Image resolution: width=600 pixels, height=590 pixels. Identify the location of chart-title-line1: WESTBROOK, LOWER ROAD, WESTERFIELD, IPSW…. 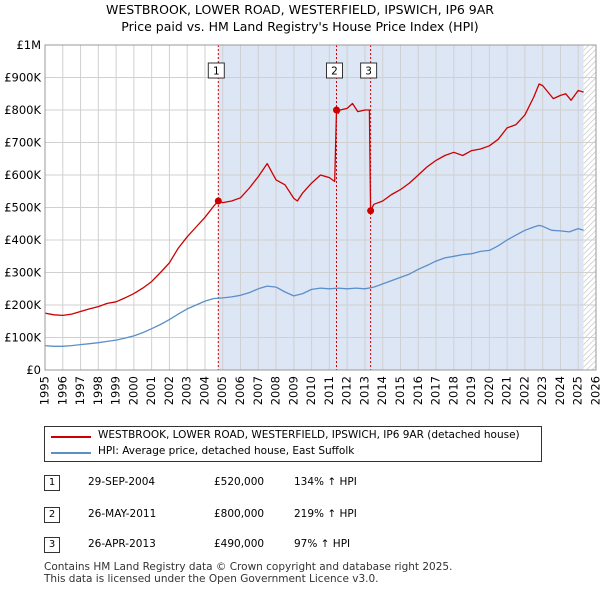
(300, 9).